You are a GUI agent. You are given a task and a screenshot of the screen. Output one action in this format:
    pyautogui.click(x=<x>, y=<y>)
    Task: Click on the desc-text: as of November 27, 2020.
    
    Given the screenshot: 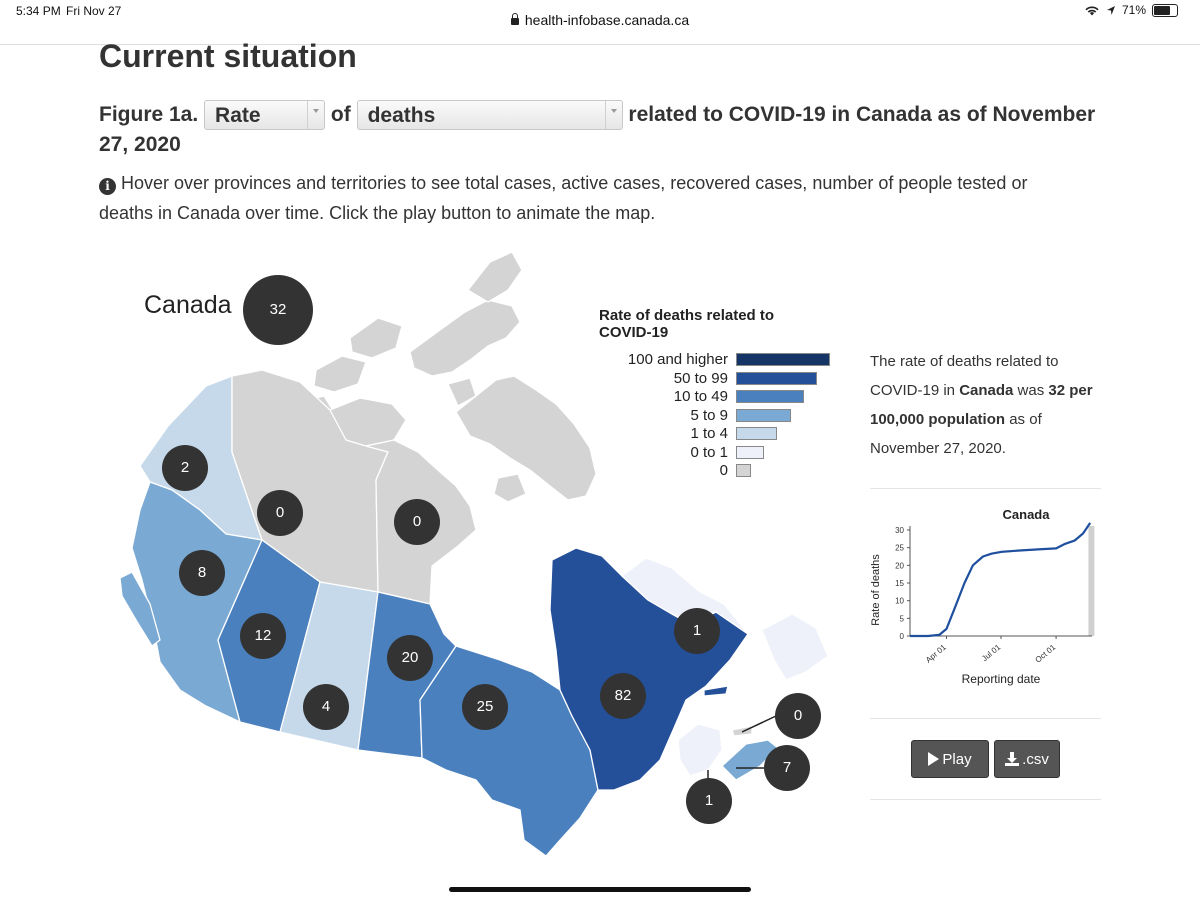 What is the action you would take?
    pyautogui.click(x=956, y=434)
    